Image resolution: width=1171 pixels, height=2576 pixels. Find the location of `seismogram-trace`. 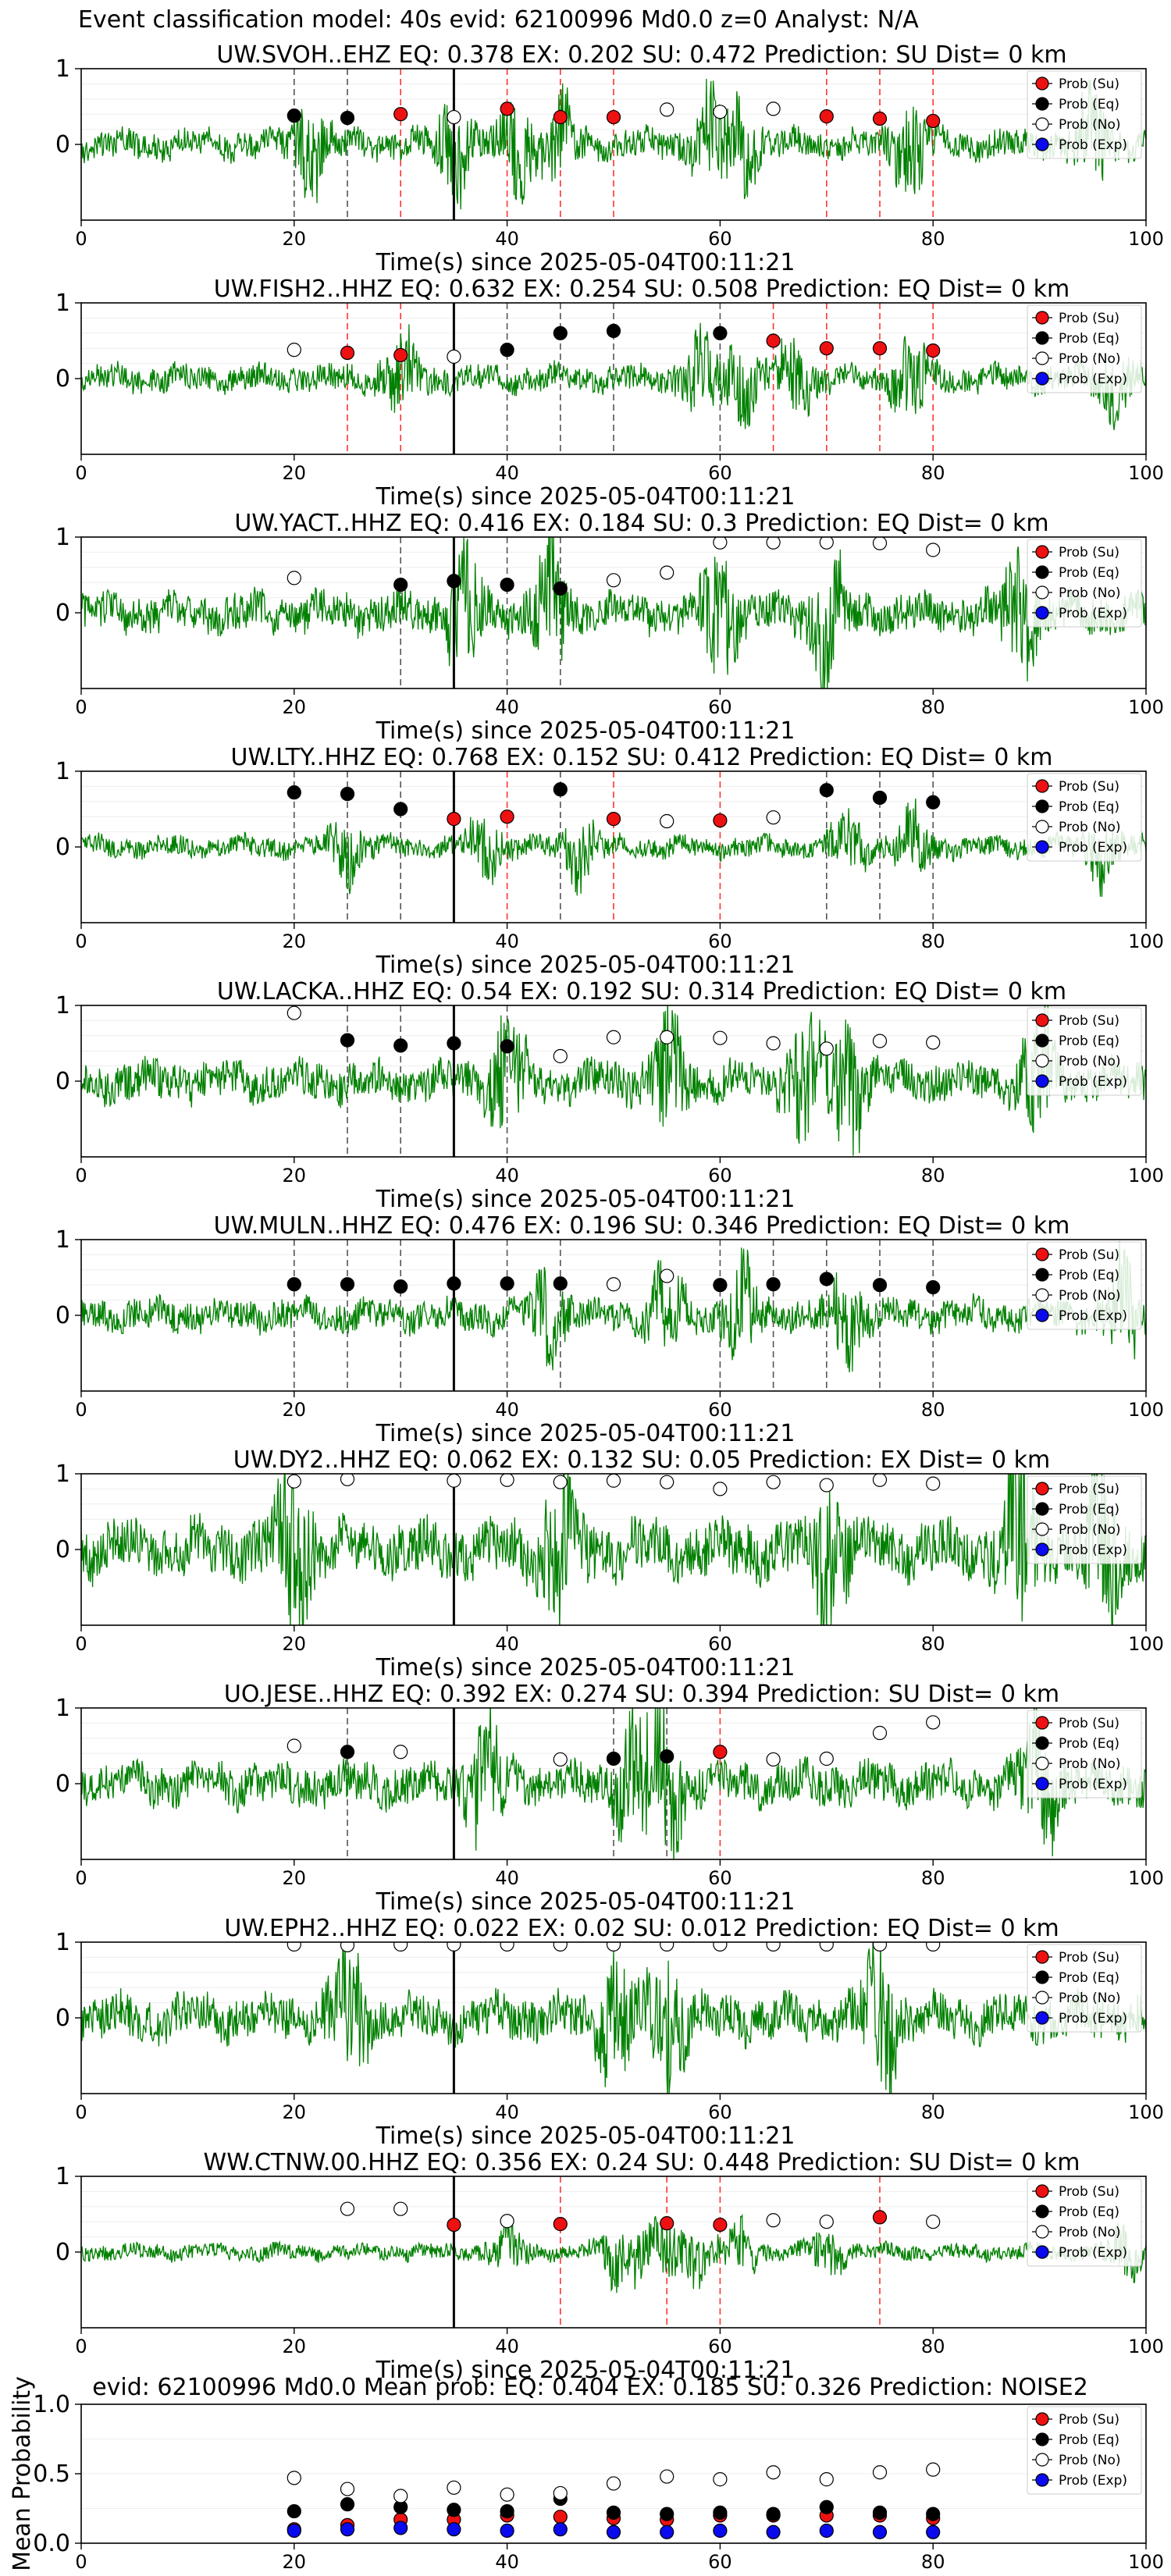

seismogram-trace is located at coordinates (613, 376).